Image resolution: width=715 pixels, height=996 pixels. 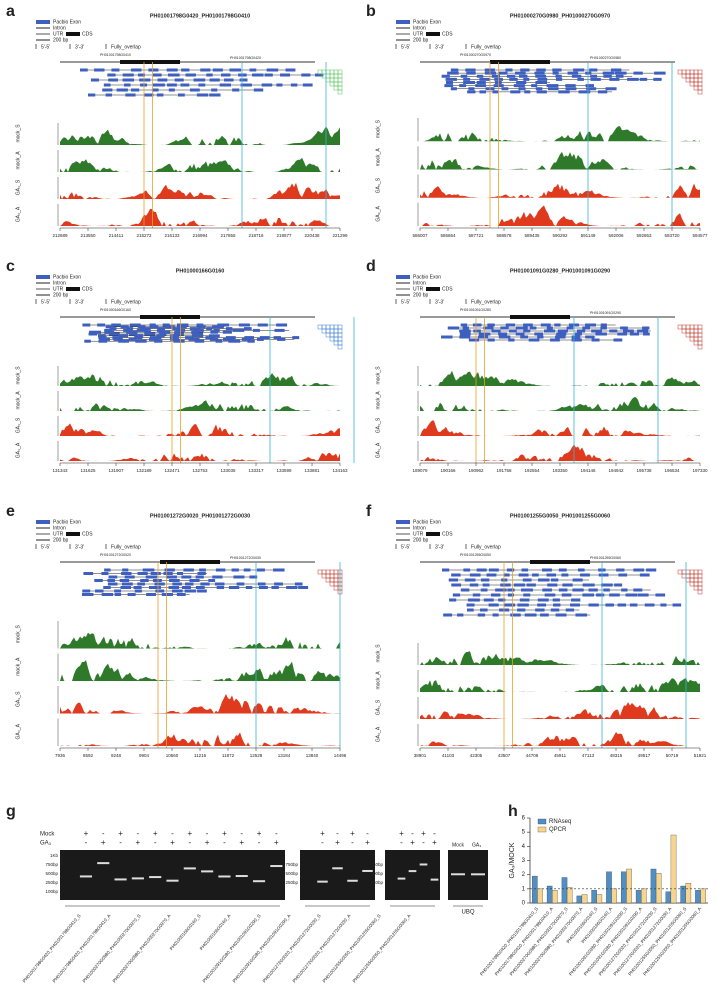 I want to click on gene-title: PH01001798G0420_PH01001798G0410, so click(x=200, y=16).